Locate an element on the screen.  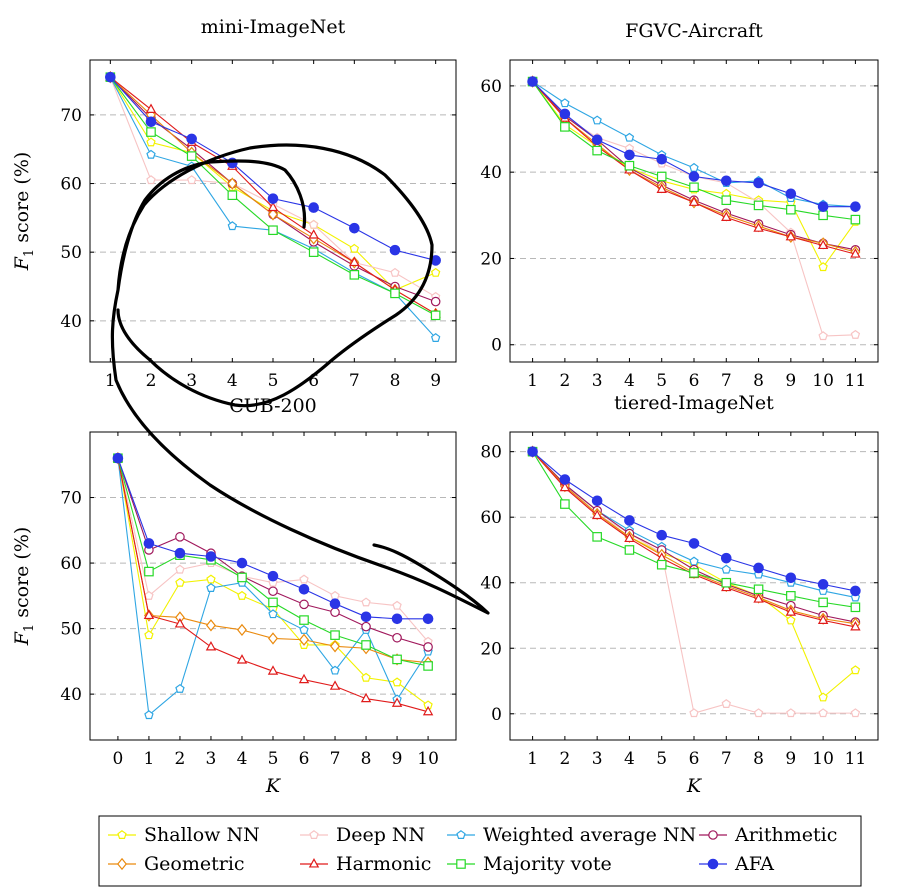
y-axis-label: F1 score (%) is located at coordinates (24, 212).